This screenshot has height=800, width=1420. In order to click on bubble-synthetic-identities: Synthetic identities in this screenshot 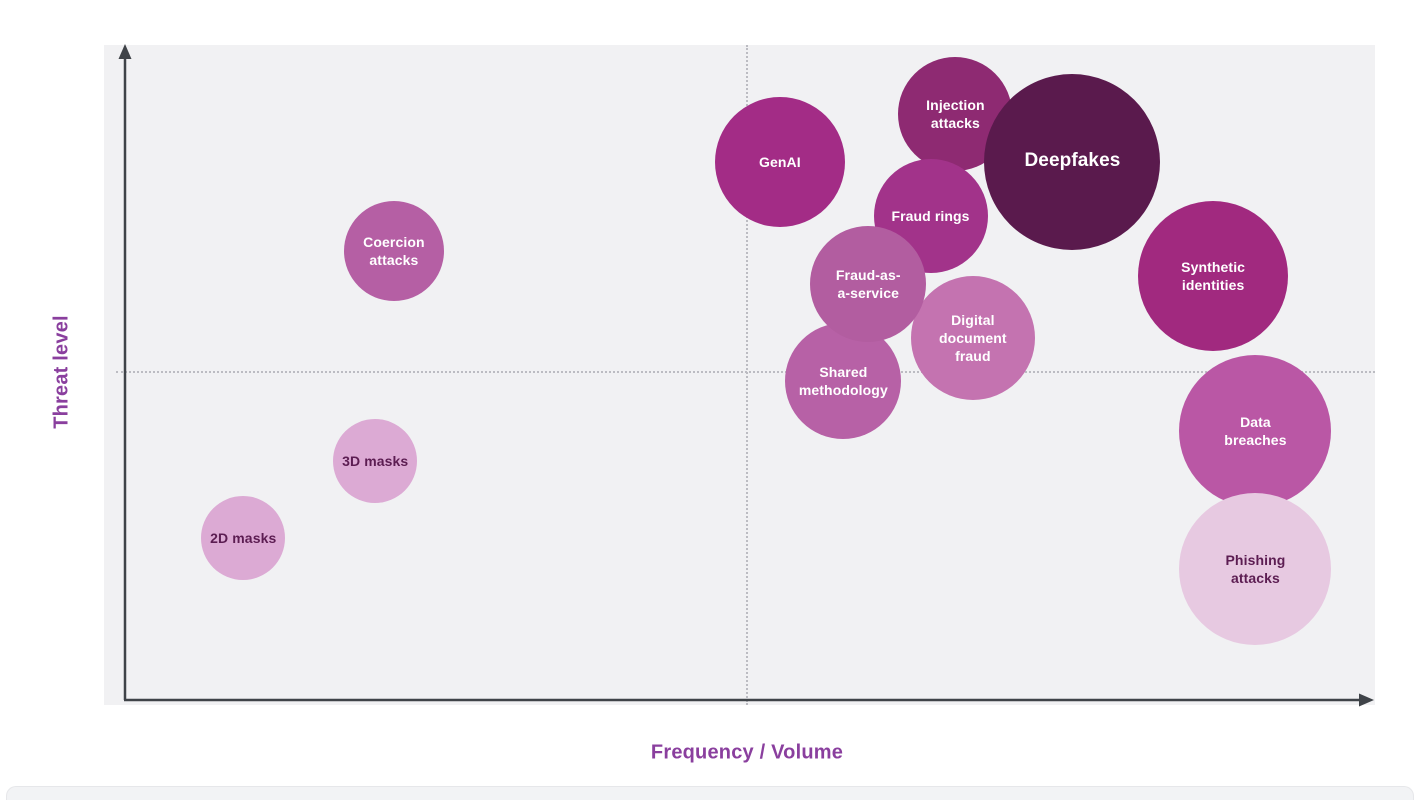, I will do `click(1213, 276)`.